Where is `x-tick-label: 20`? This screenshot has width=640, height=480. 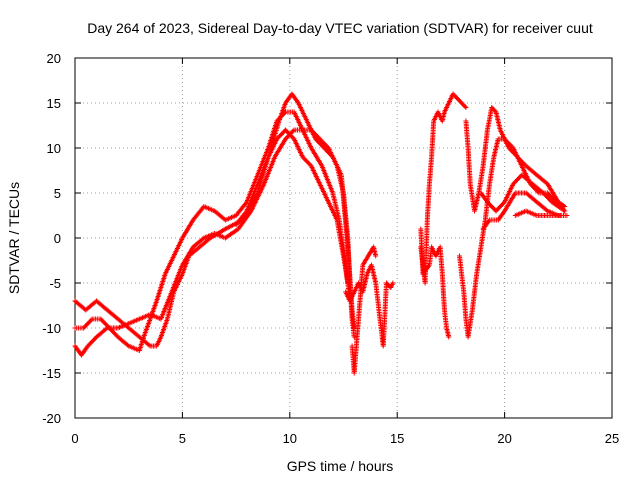
x-tick-label: 20 is located at coordinates (504, 438).